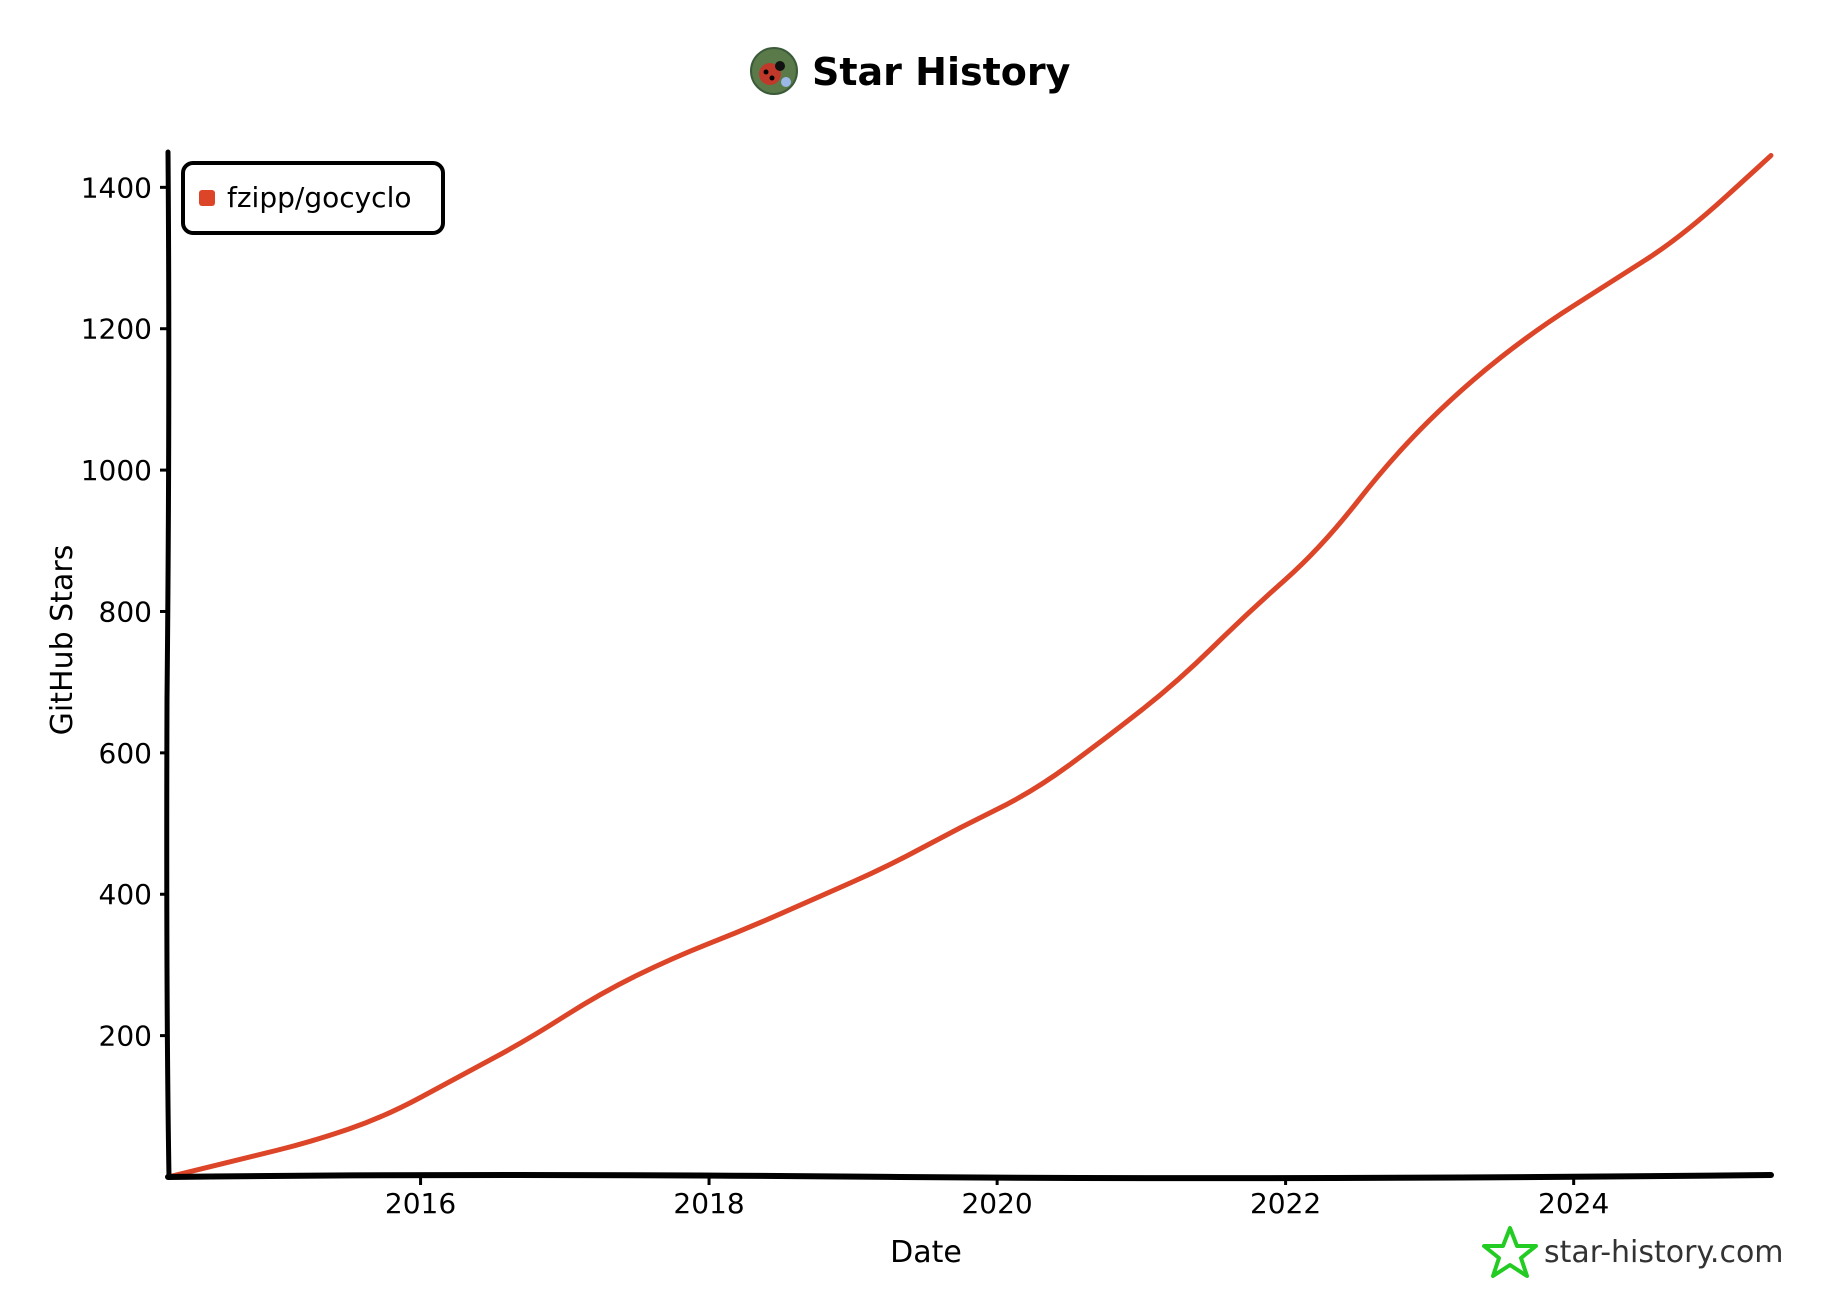 Image resolution: width=1832 pixels, height=1308 pixels. I want to click on y-axis-title: GitHub Stars, so click(62, 640).